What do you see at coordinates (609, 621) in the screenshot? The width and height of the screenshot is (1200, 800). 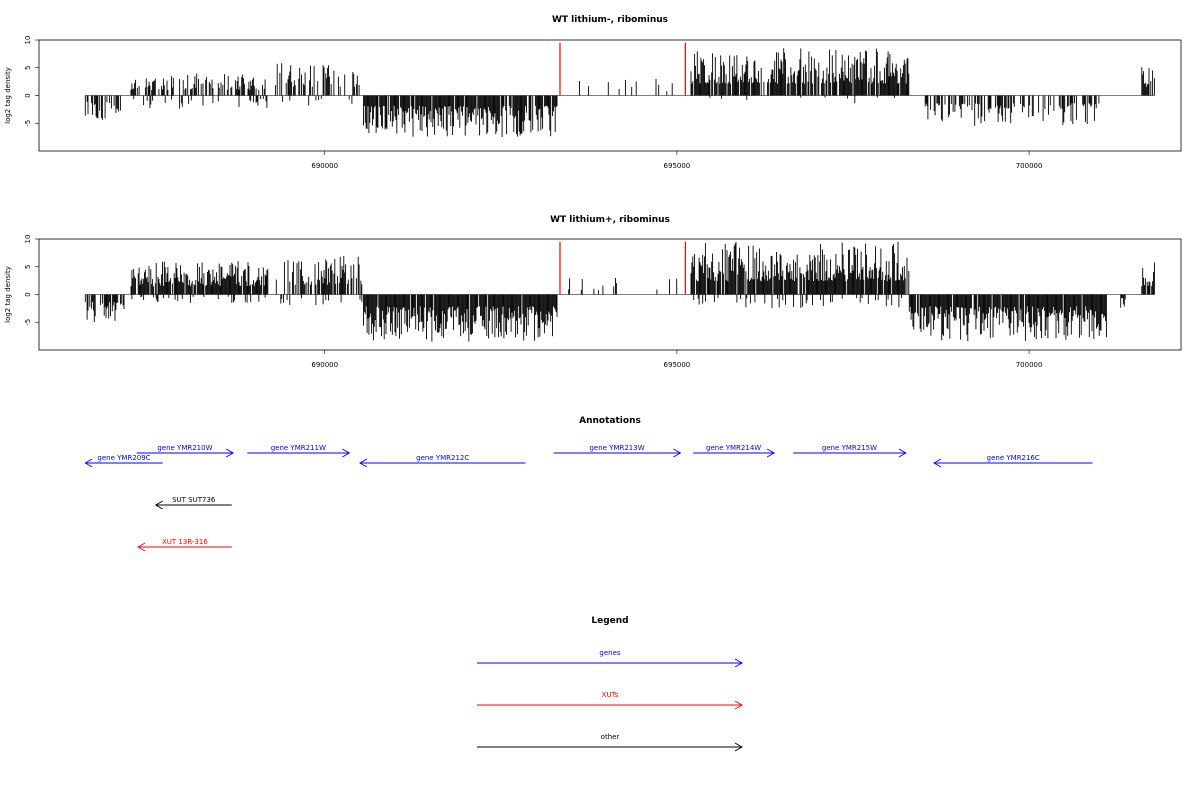 I see `legend-title: Legend` at bounding box center [609, 621].